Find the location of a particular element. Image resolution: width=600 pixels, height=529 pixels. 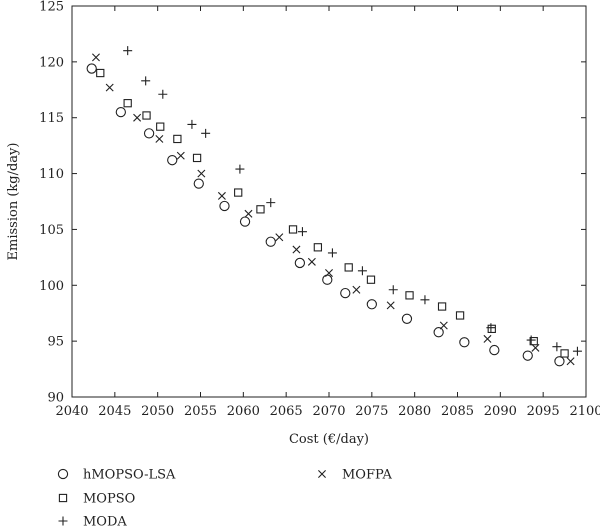

legend-entry: MOPSO is located at coordinates (96, 499).